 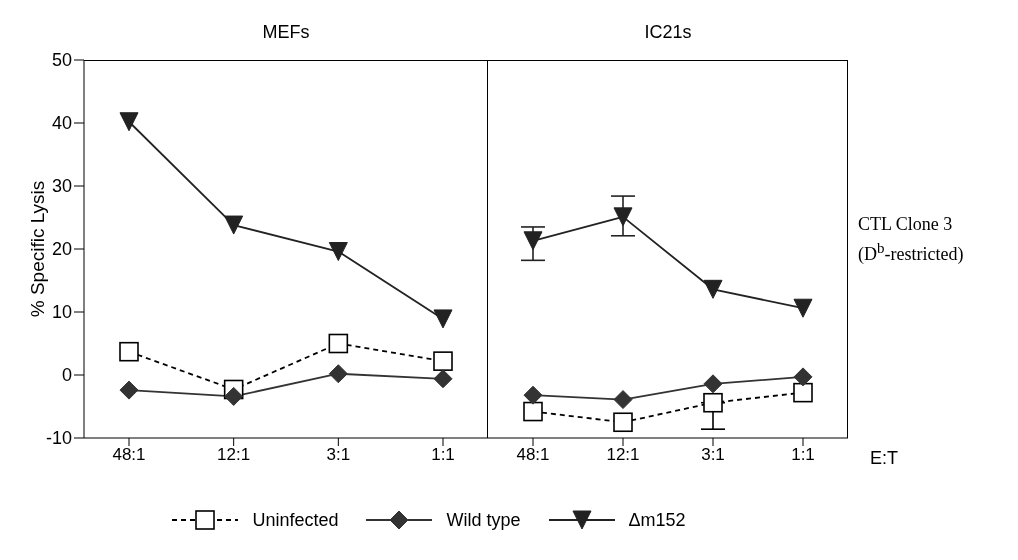 I want to click on legend-label: Δm152, so click(x=657, y=520).